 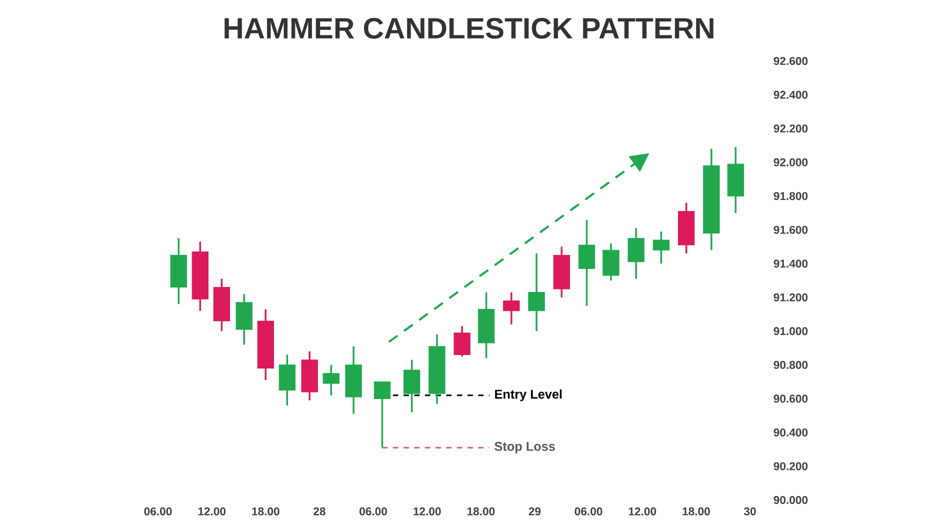 What do you see at coordinates (524, 448) in the screenshot?
I see `ref-line-label: Stop Loss` at bounding box center [524, 448].